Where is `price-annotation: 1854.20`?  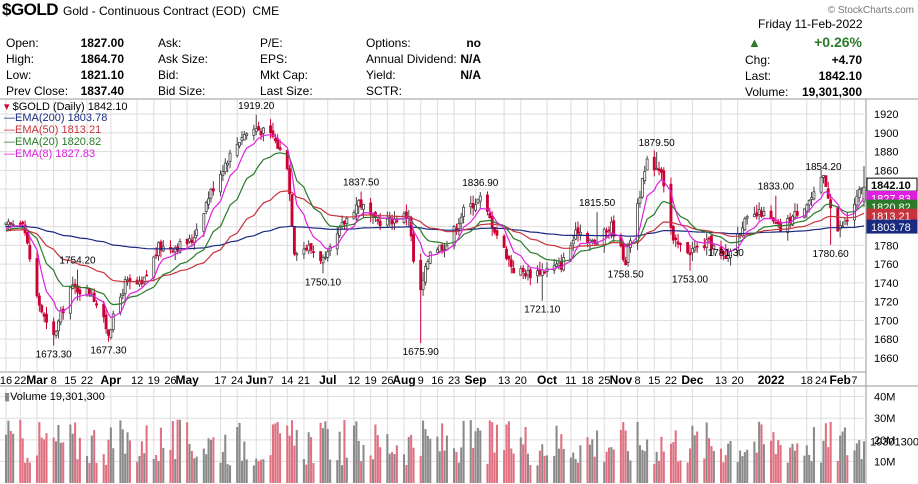
price-annotation: 1854.20 is located at coordinates (823, 167).